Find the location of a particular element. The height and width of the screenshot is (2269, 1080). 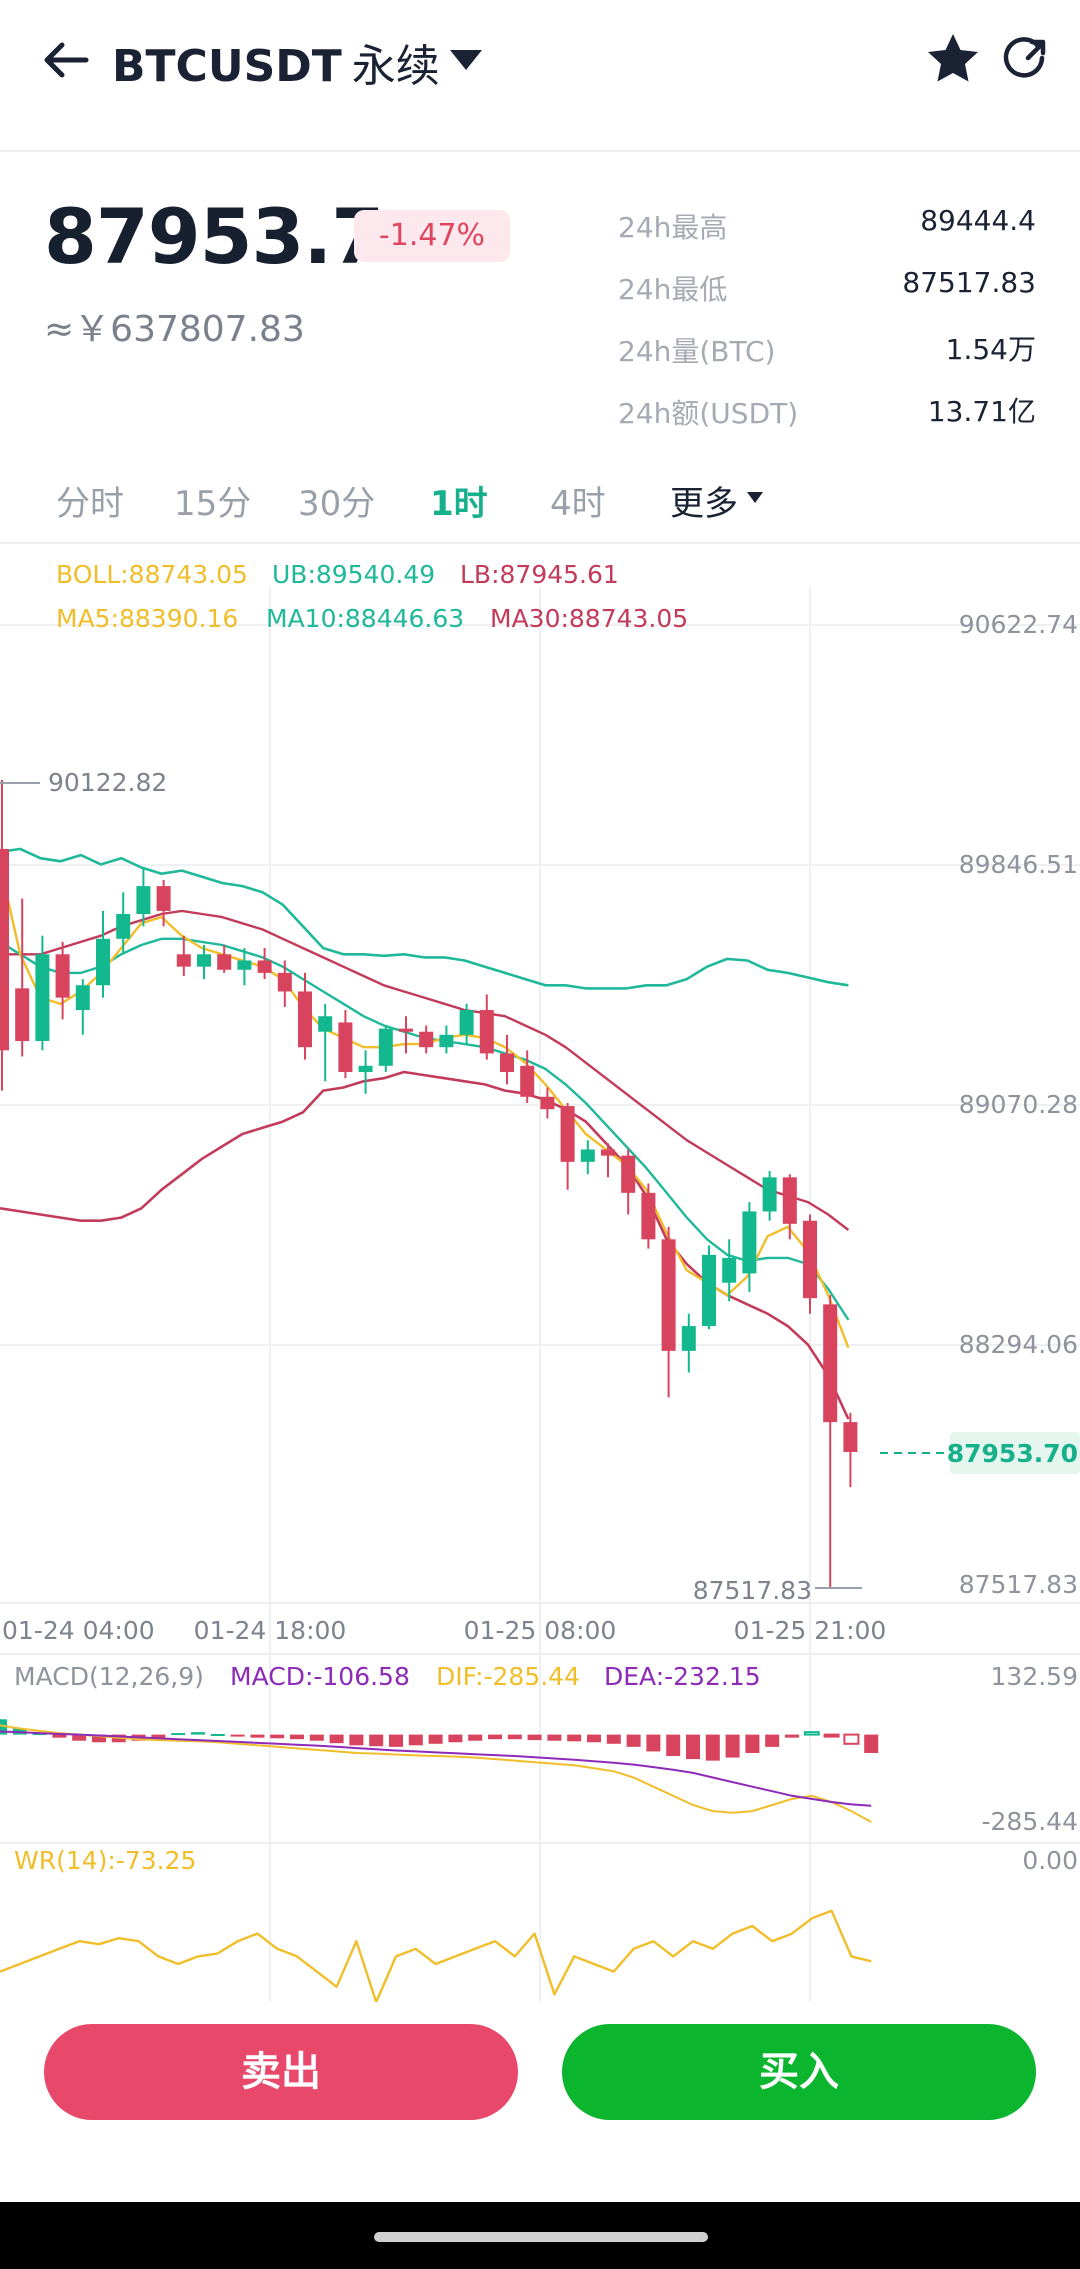

tab-4h: 4时 is located at coordinates (578, 504).